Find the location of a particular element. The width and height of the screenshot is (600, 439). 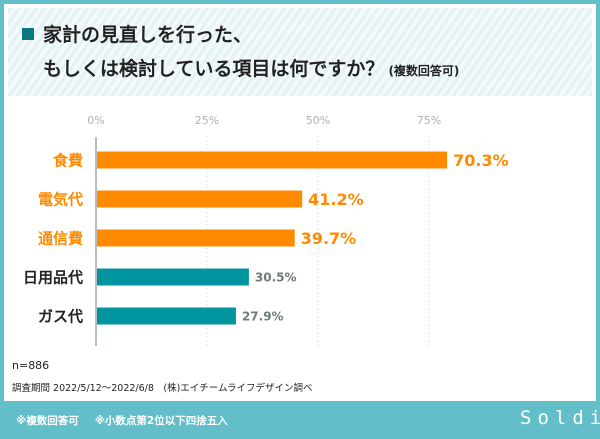

title-square-icon is located at coordinates (28, 34).